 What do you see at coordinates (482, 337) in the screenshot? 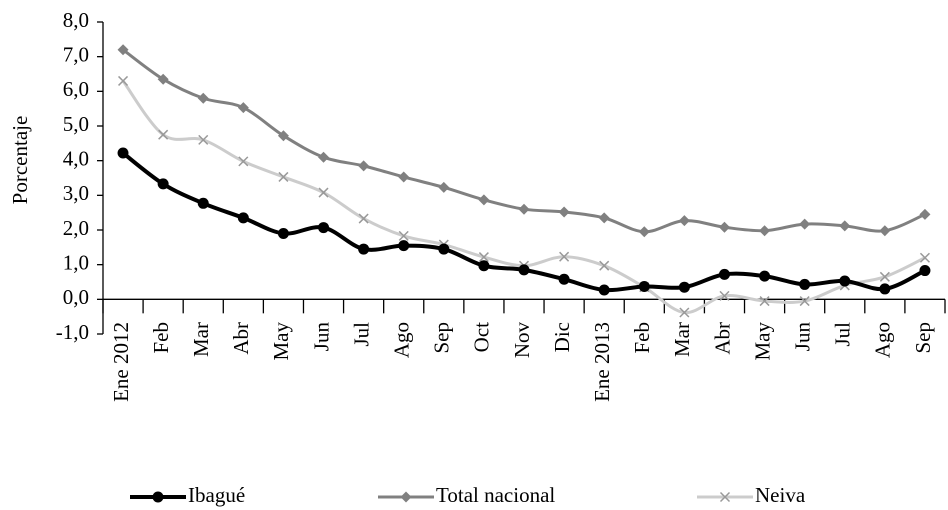
I see `x-tick-label: Oct` at bounding box center [482, 337].